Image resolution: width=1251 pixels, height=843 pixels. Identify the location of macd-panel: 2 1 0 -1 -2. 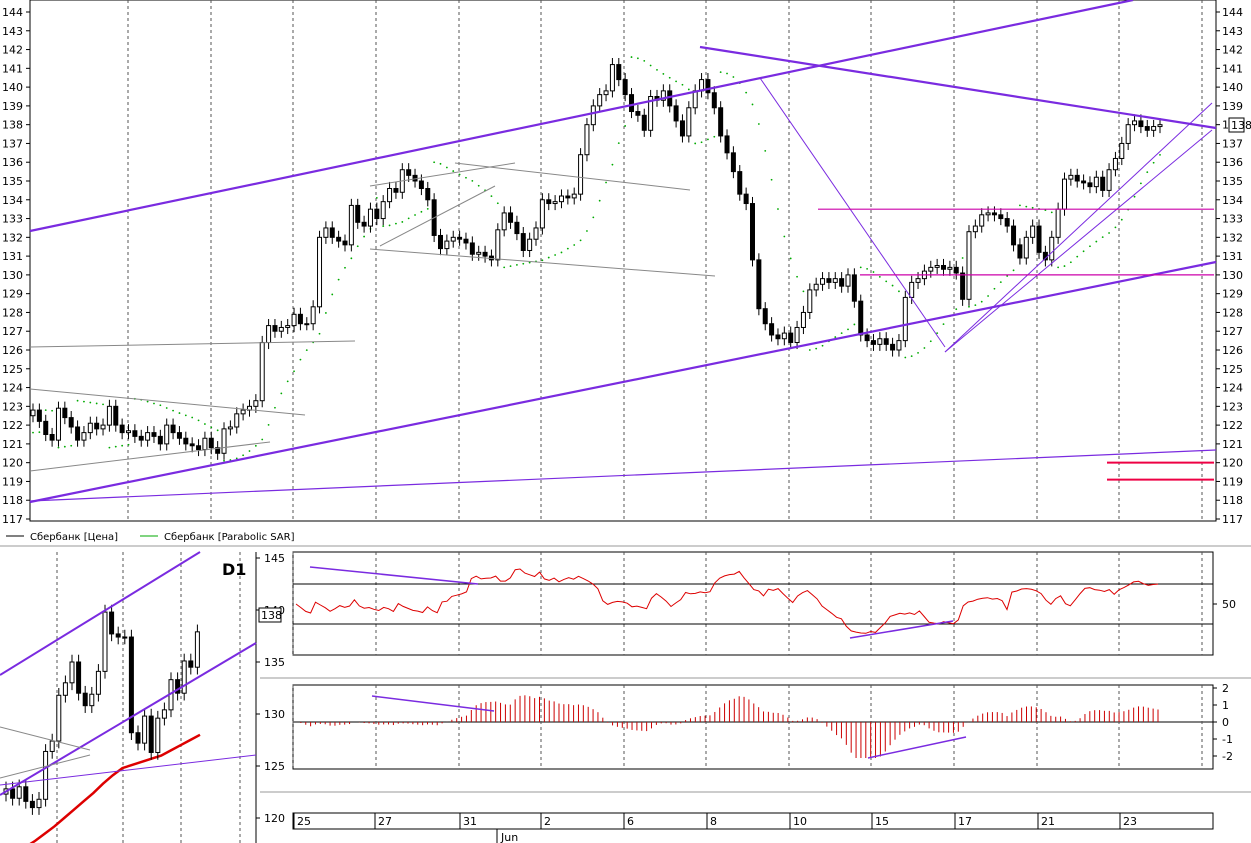
(762, 726).